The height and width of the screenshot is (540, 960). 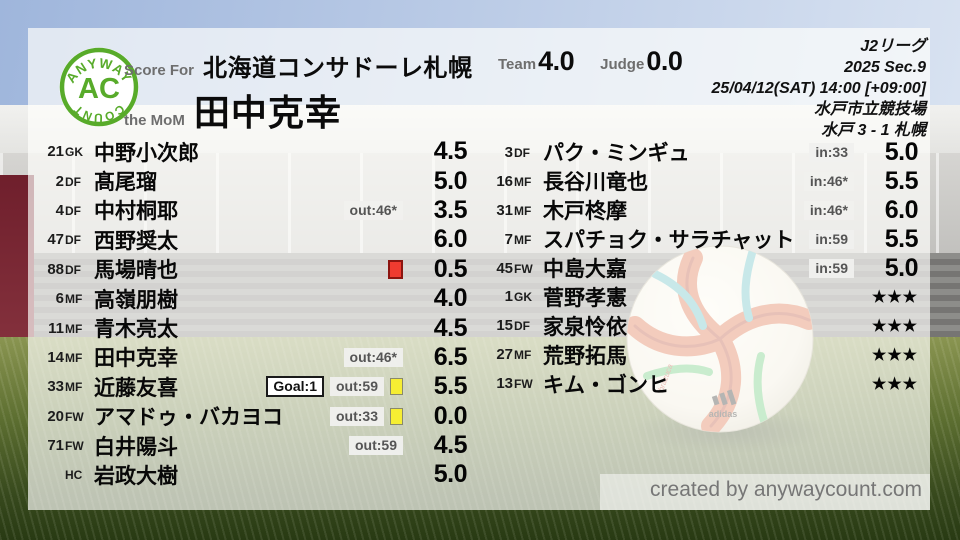 I want to click on player-name: 馬場晴也, so click(x=136, y=271).